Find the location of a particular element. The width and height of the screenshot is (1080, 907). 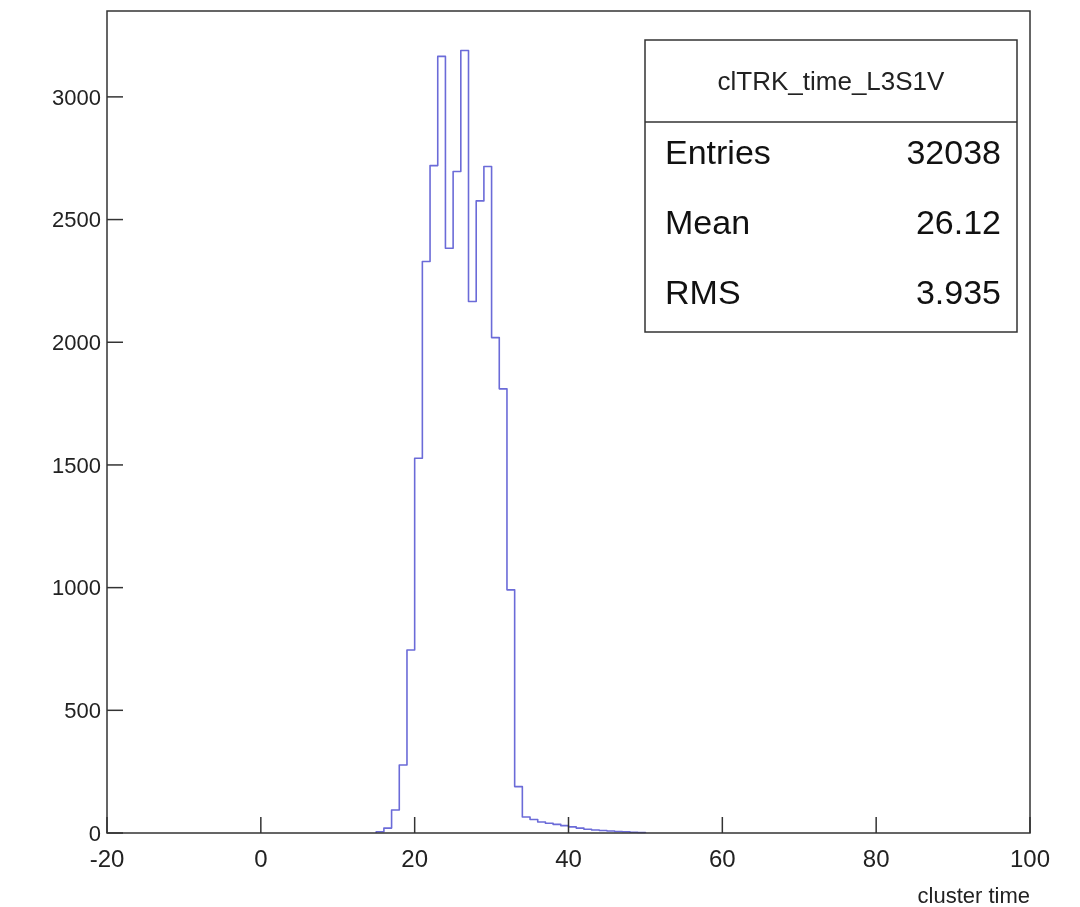

y-tick-label: 1500 is located at coordinates (76, 465).